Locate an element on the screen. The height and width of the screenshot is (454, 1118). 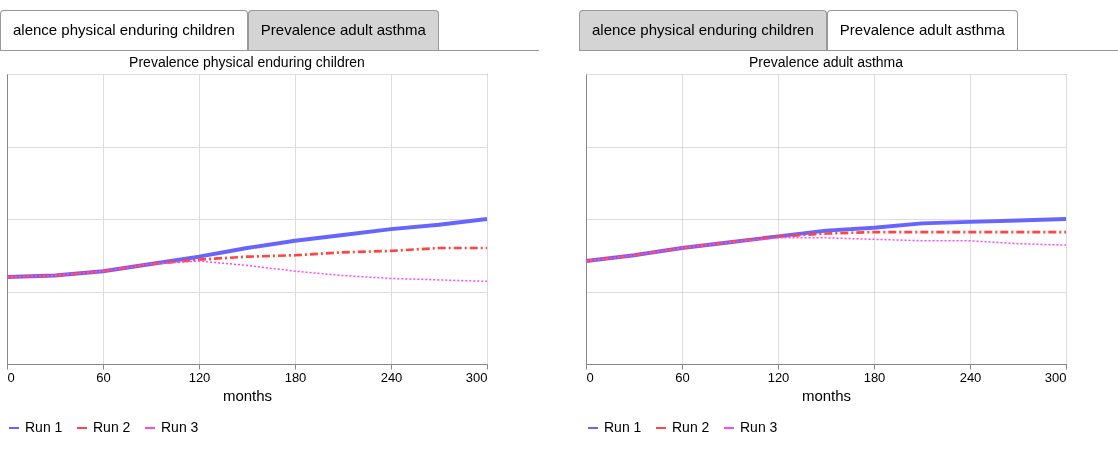
chart-title: Prevalence physical enduring children is located at coordinates (247, 62).